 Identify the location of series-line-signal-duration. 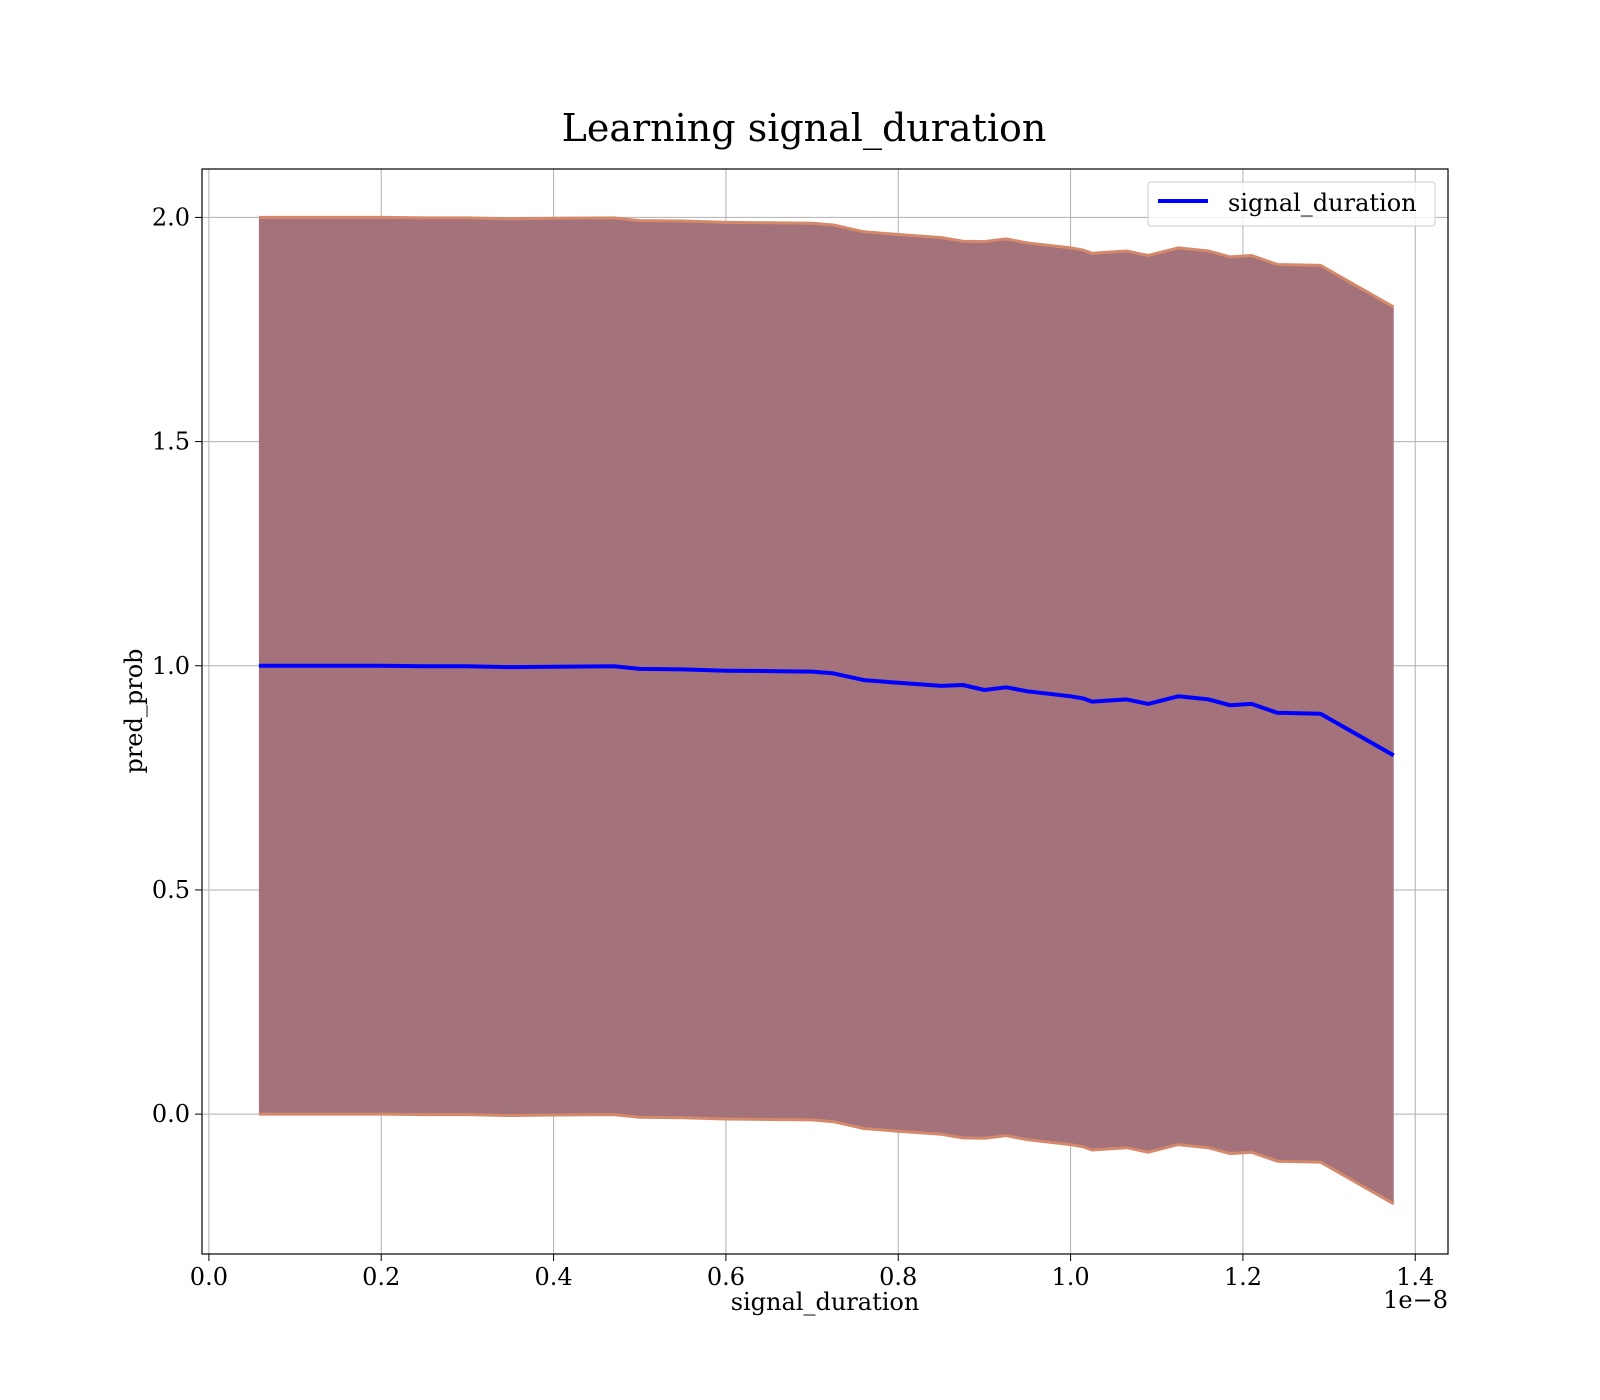
(826, 710).